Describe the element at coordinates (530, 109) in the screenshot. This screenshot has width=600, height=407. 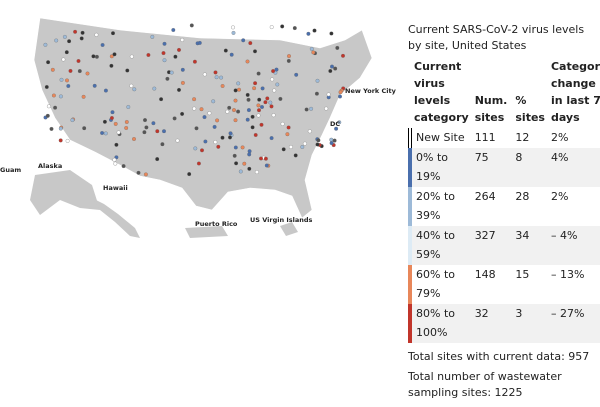
I see `column-header: % sites` at that location.